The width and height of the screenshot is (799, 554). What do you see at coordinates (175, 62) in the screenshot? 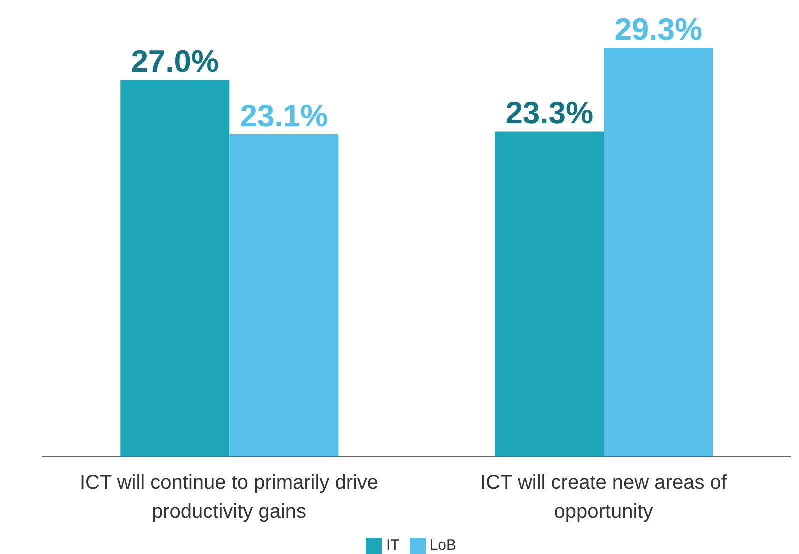
I see `data-label: 27.0%` at bounding box center [175, 62].